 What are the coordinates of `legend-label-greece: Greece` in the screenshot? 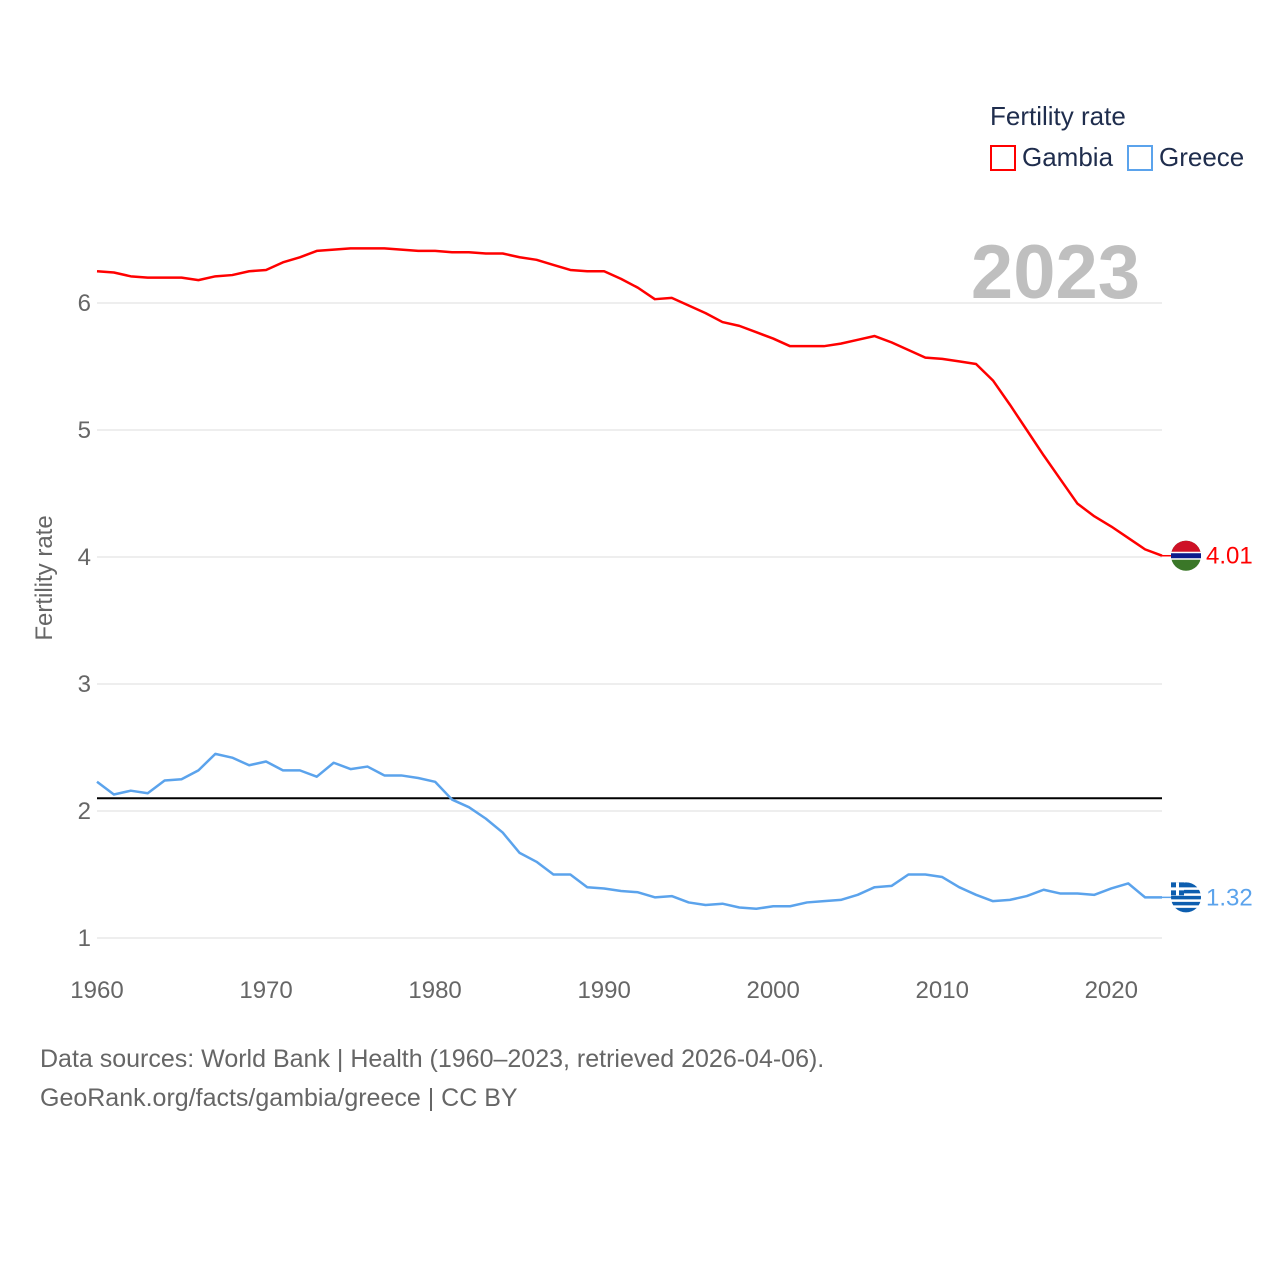 It's located at (1201, 157).